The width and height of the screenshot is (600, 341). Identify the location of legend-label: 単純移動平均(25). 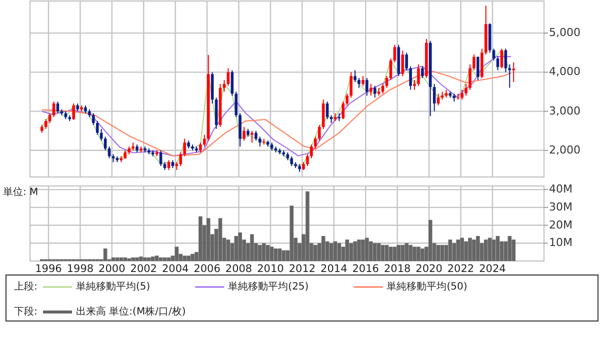
(268, 286).